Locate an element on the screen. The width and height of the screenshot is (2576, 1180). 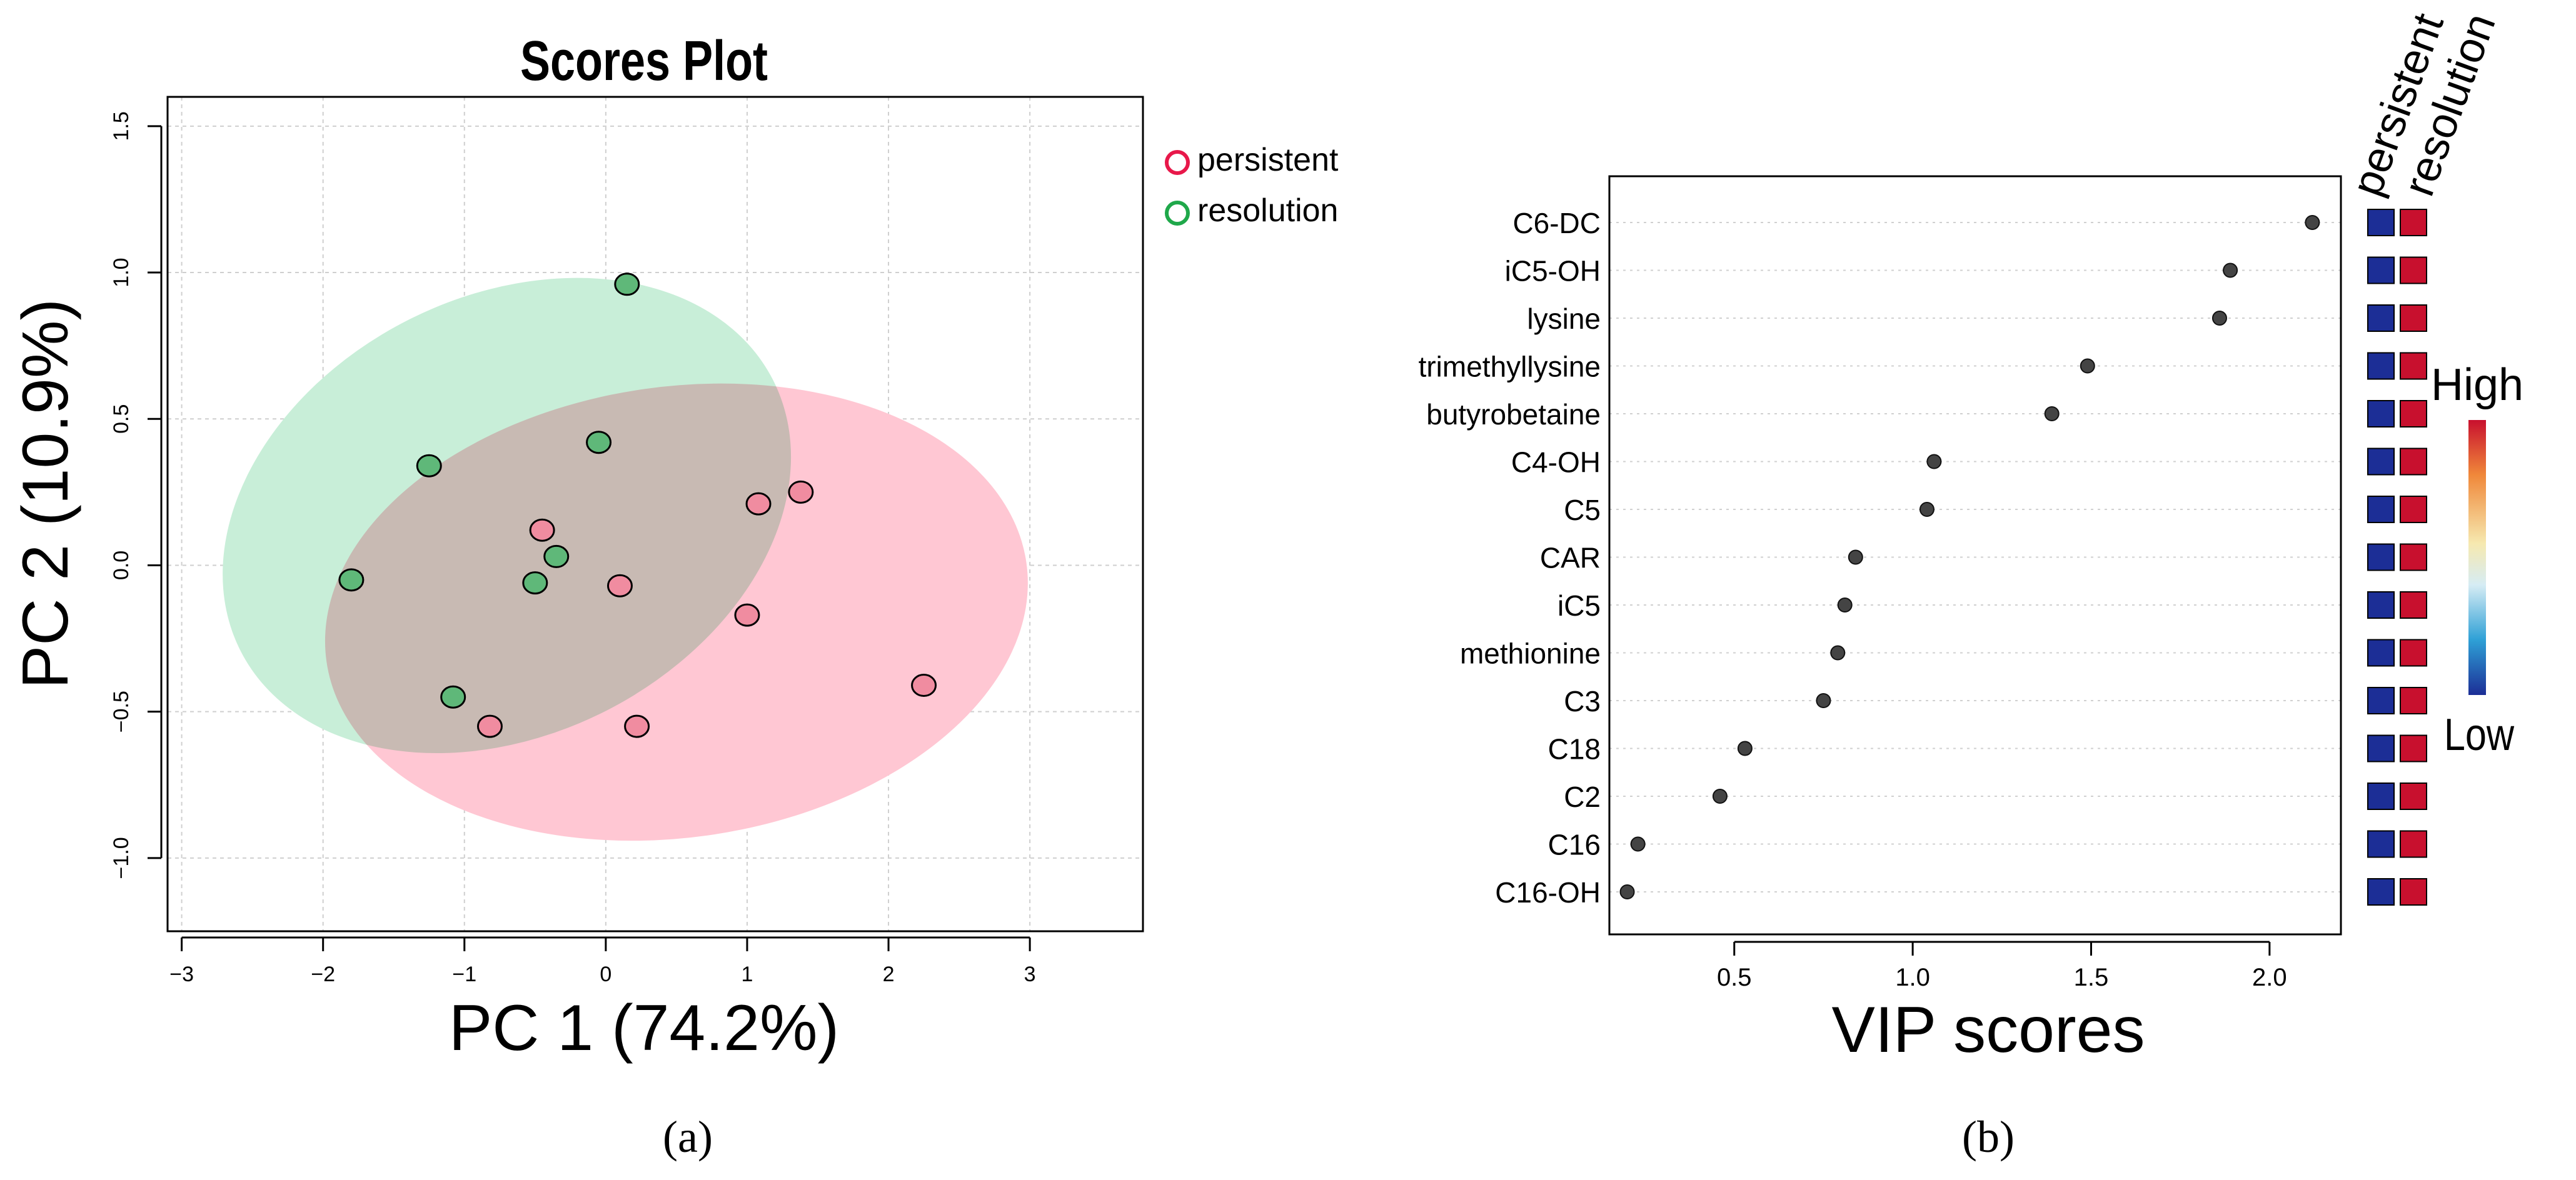
y-tick-label: −0.5 is located at coordinates (121, 711).